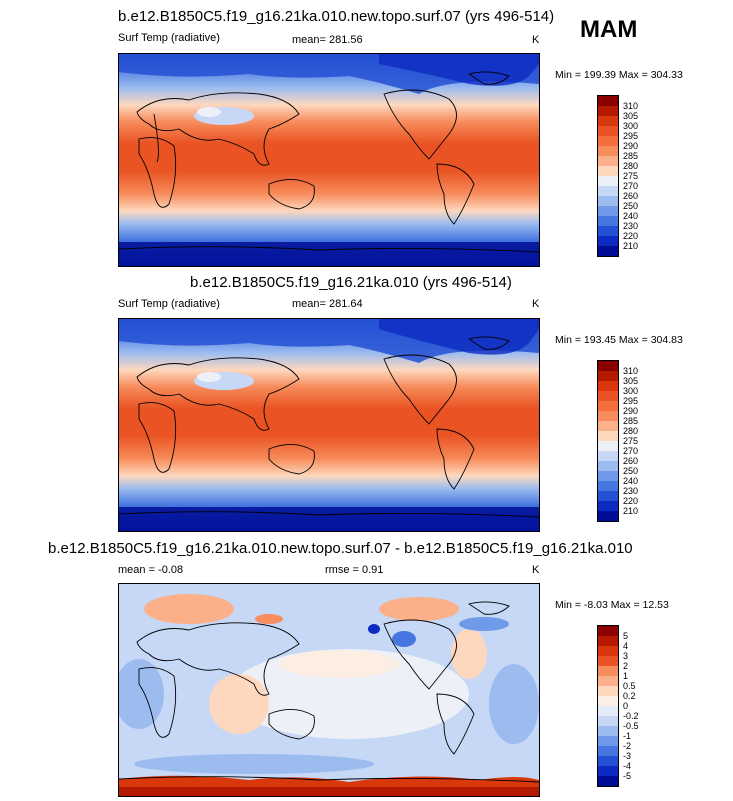  What do you see at coordinates (626, 636) in the screenshot?
I see `colorbar-label: 5` at bounding box center [626, 636].